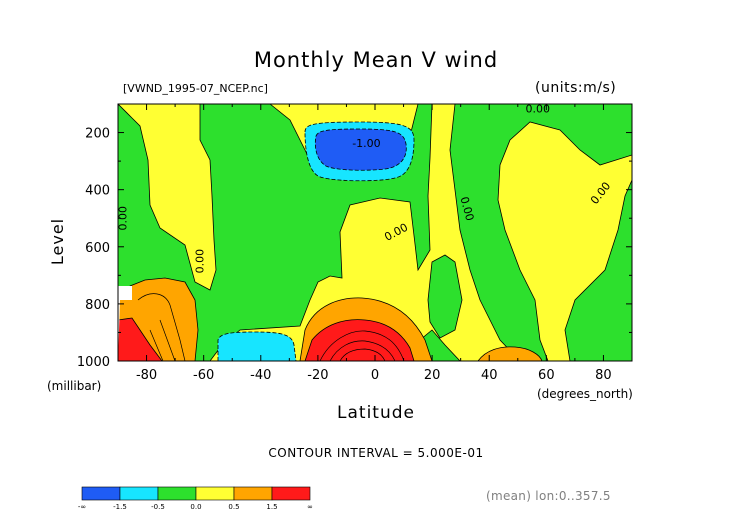  What do you see at coordinates (376, 413) in the screenshot?
I see `x-axis-label: Latitude` at bounding box center [376, 413].